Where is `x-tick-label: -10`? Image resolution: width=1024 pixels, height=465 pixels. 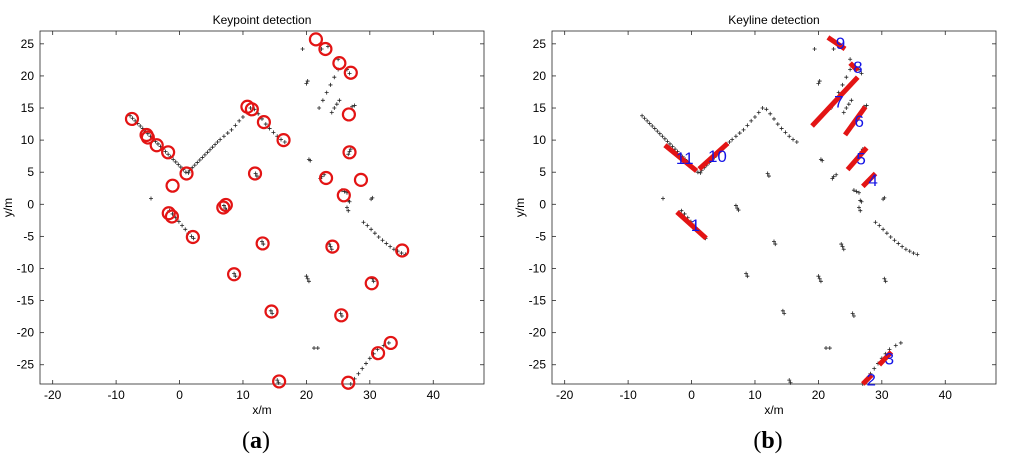
x-tick-label: -10 is located at coordinates (116, 395).